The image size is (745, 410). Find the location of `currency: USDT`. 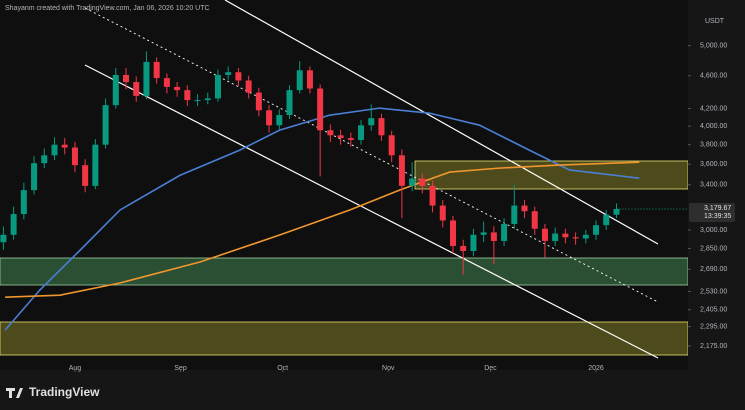

currency: USDT is located at coordinates (715, 21).